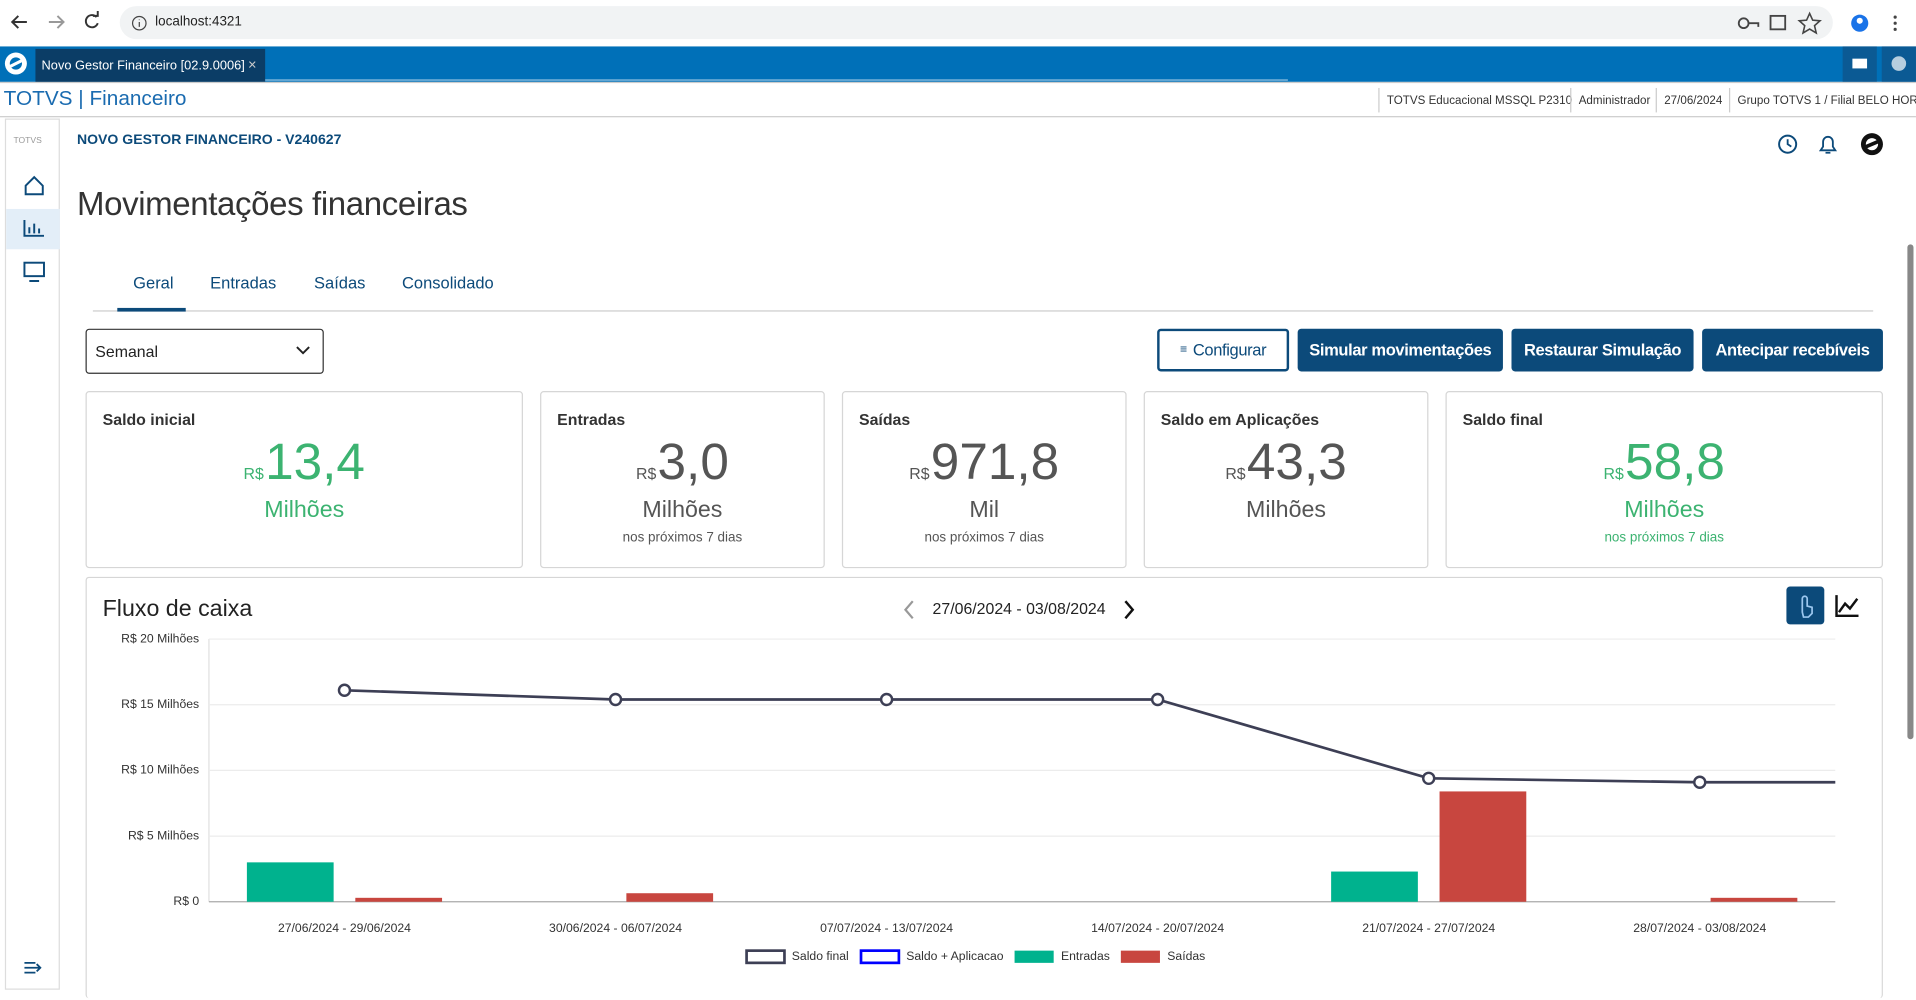 The height and width of the screenshot is (1000, 1916). What do you see at coordinates (1822, 100) in the screenshot?
I see `header-info: Grupo TOTVS 1 / Filial BELO HOR` at bounding box center [1822, 100].